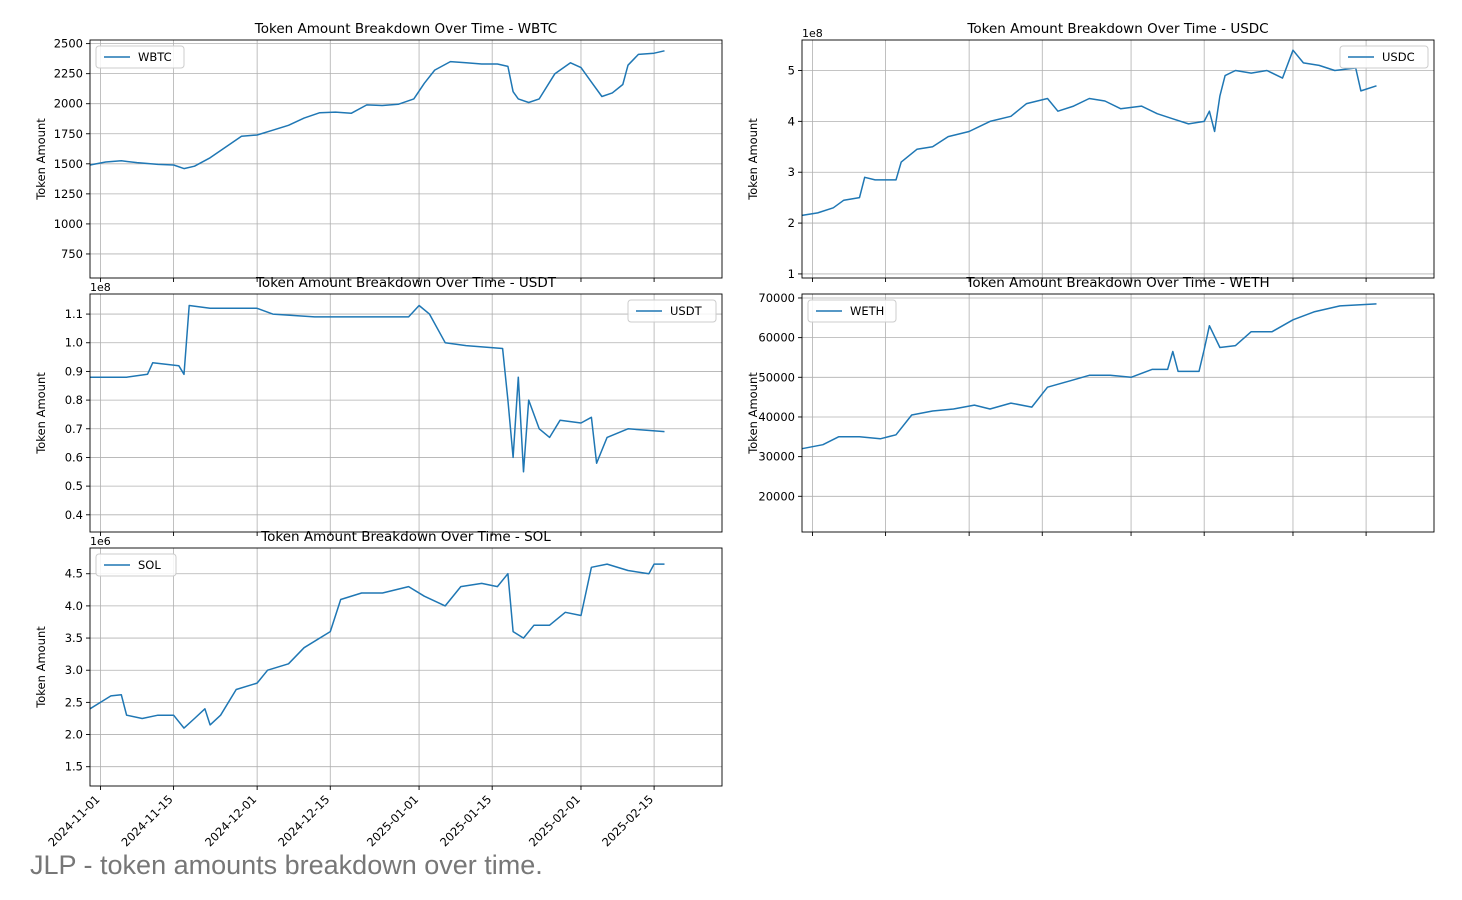 The width and height of the screenshot is (1462, 900). I want to click on series-line-sol, so click(377, 646).